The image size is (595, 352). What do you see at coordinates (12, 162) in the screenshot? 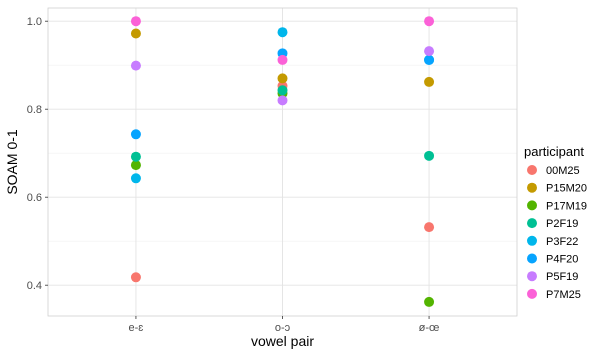
I see `y-axis-title: SOAM 0-1` at bounding box center [12, 162].